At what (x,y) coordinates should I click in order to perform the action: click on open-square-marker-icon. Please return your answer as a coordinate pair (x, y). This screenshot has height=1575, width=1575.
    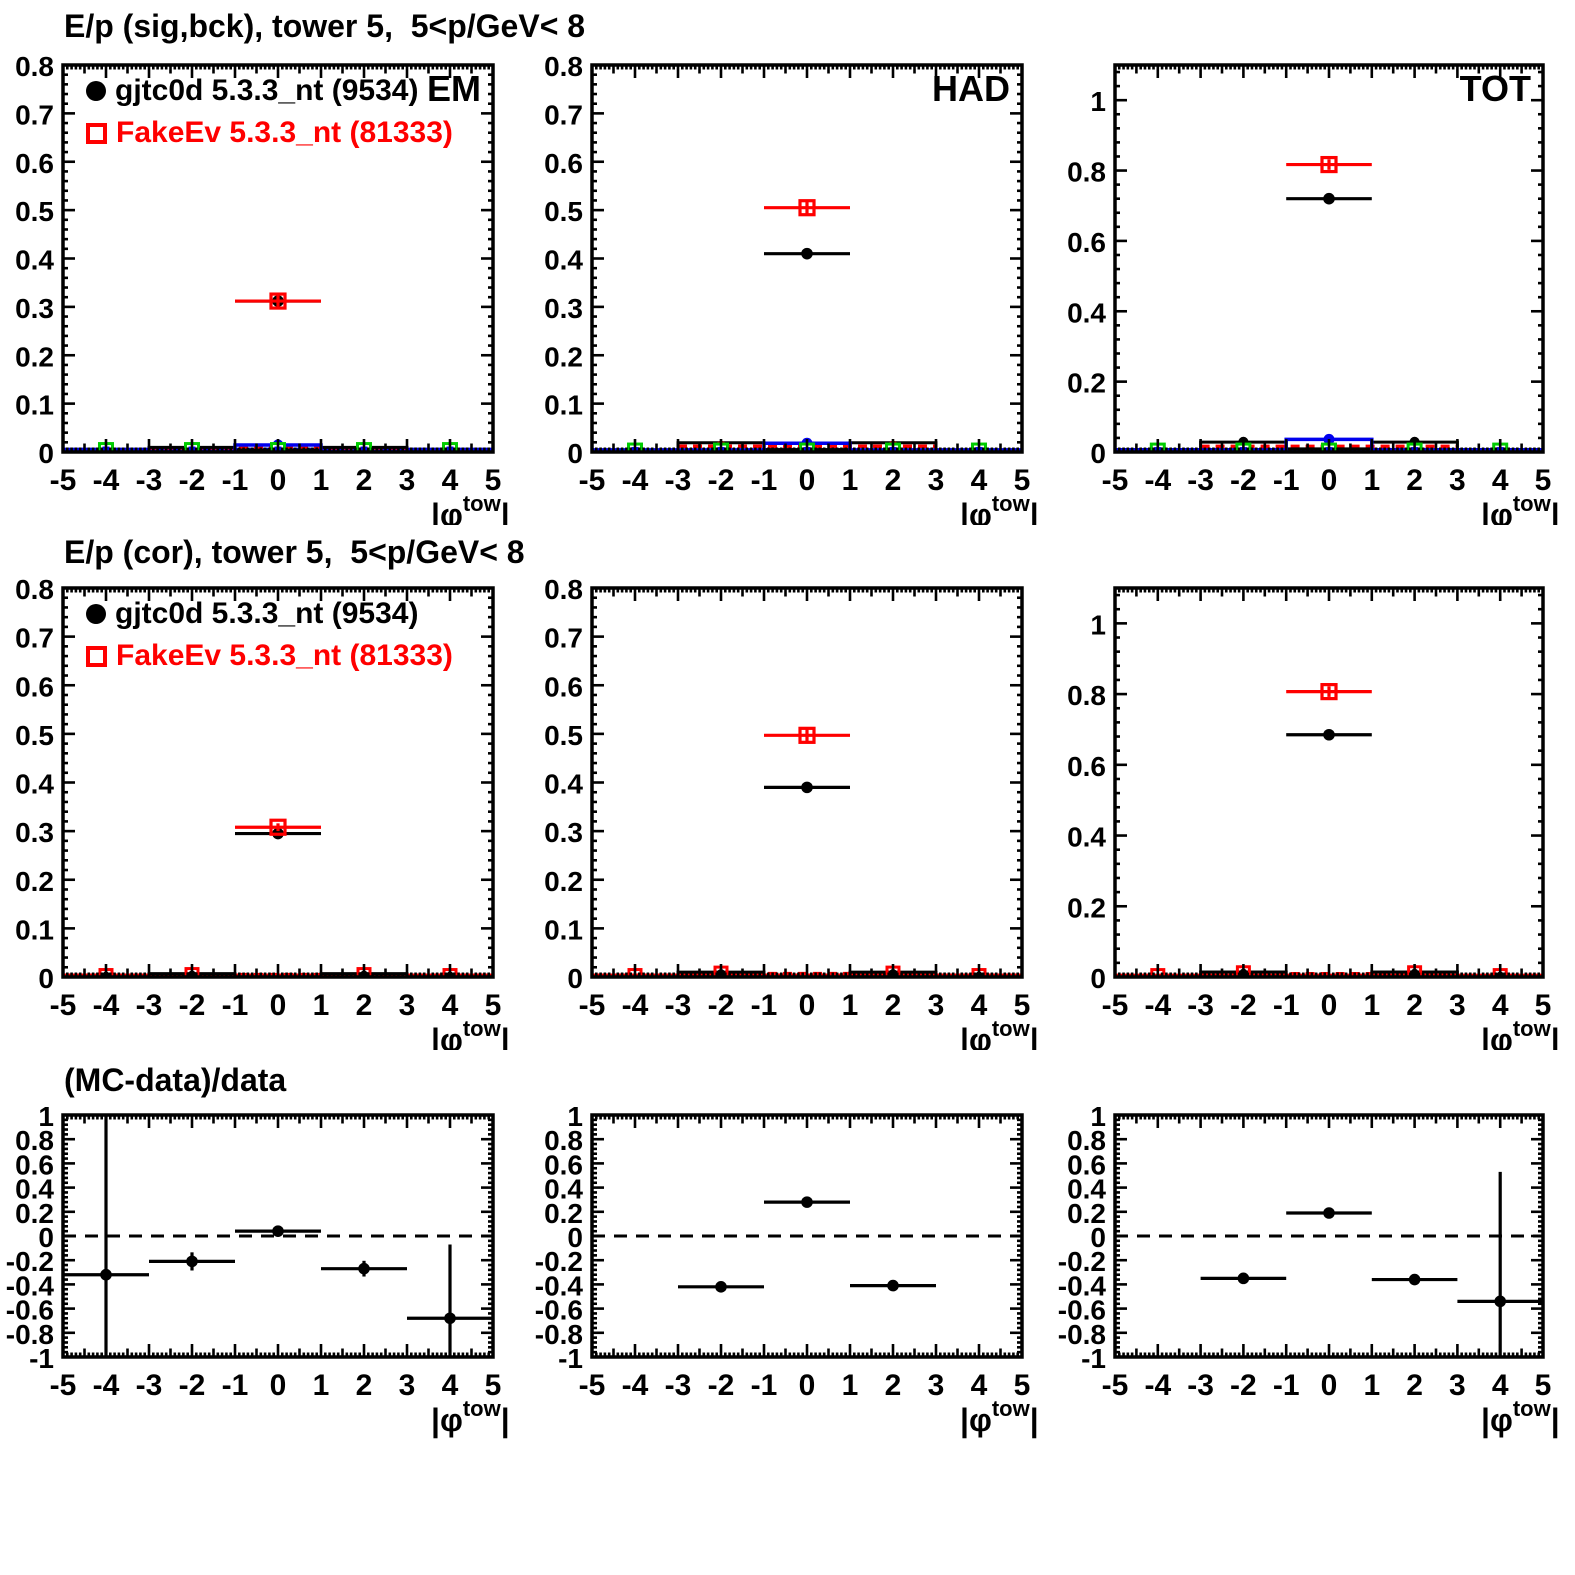
    Looking at the image, I should click on (96, 656).